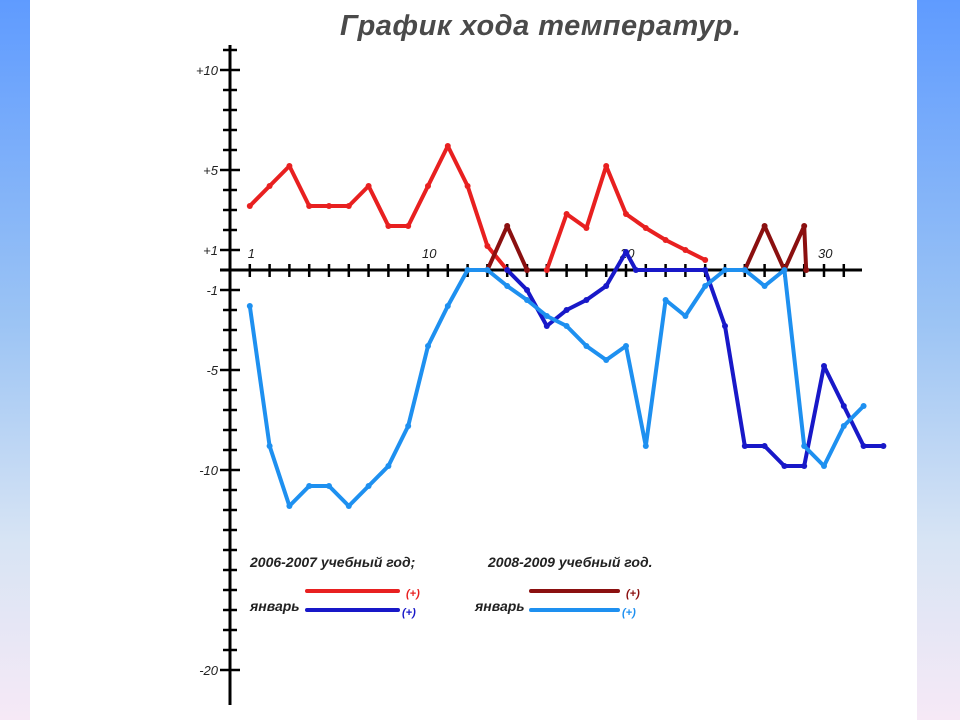 The height and width of the screenshot is (720, 960). Describe the element at coordinates (429, 253) in the screenshot. I see `x-tick-label: 10` at that location.